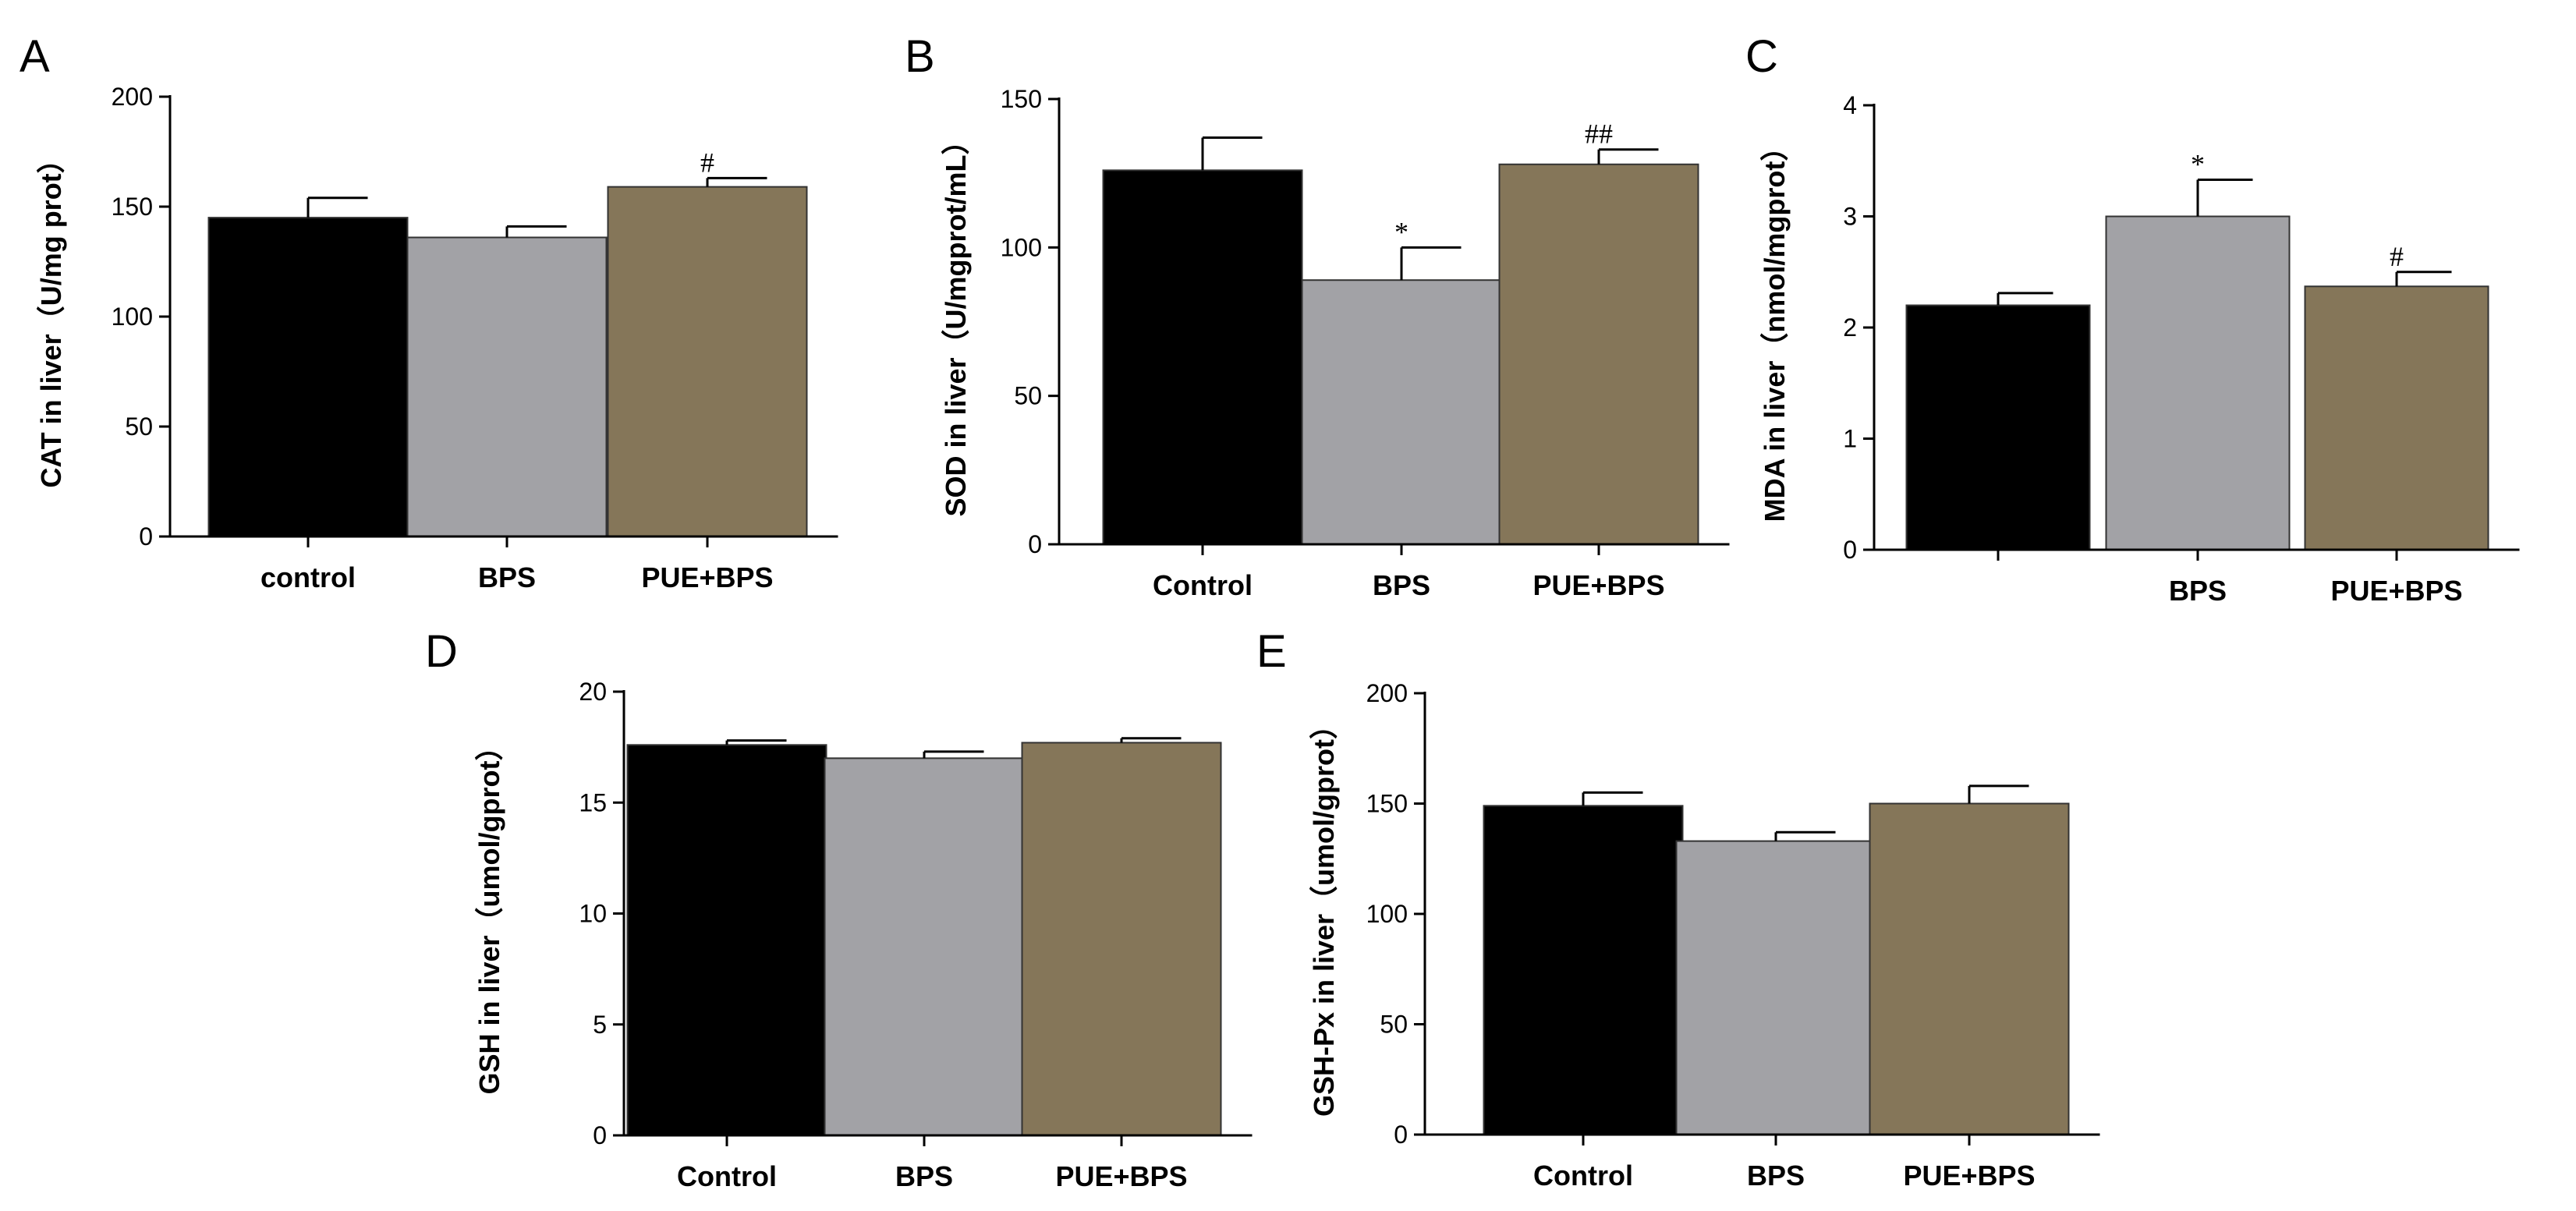  I want to click on y-tick-label: 5, so click(600, 1025).